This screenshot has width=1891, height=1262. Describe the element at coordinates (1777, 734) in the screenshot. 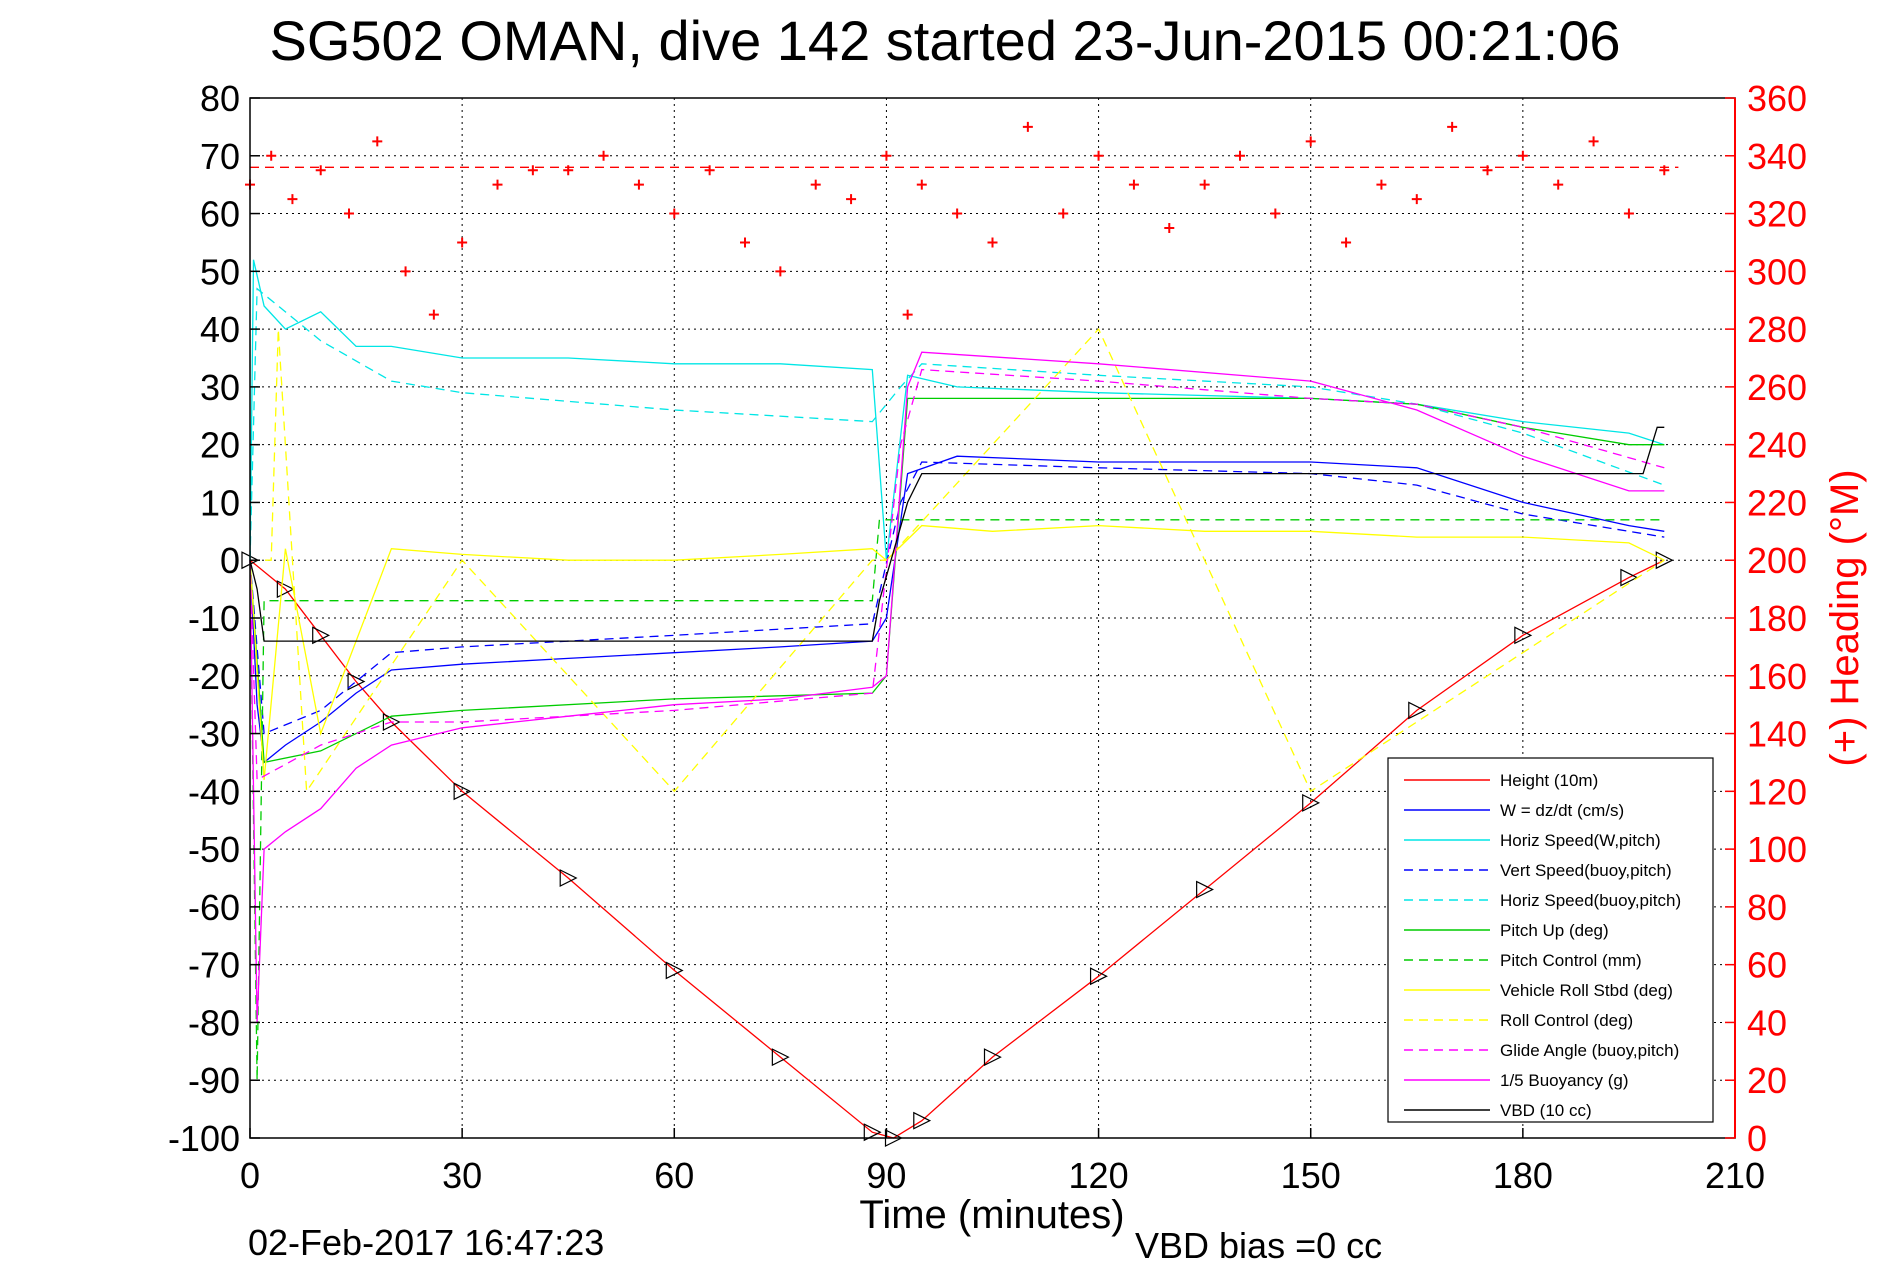

I see `y2-tick-label: 140` at that location.